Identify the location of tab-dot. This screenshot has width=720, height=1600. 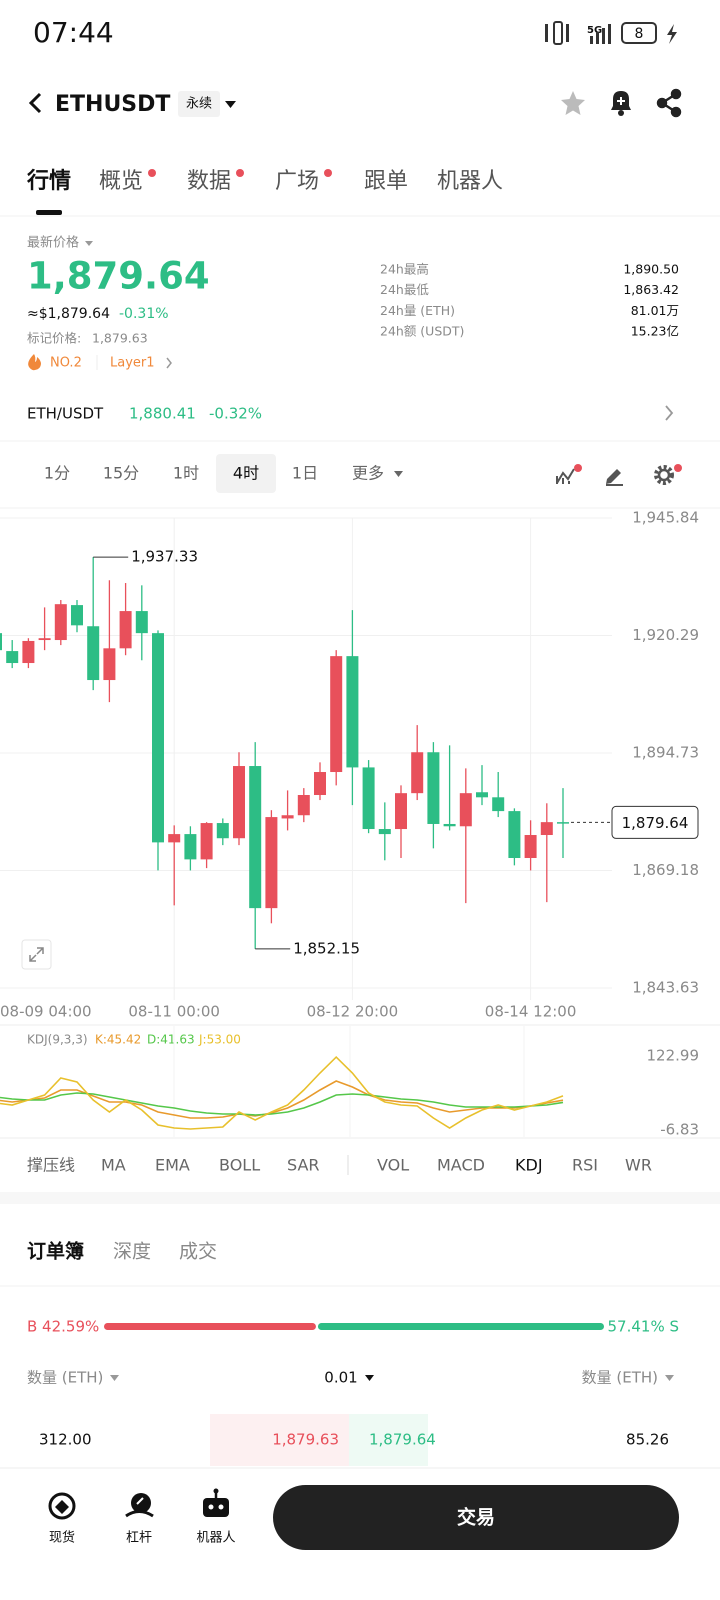
(152, 173).